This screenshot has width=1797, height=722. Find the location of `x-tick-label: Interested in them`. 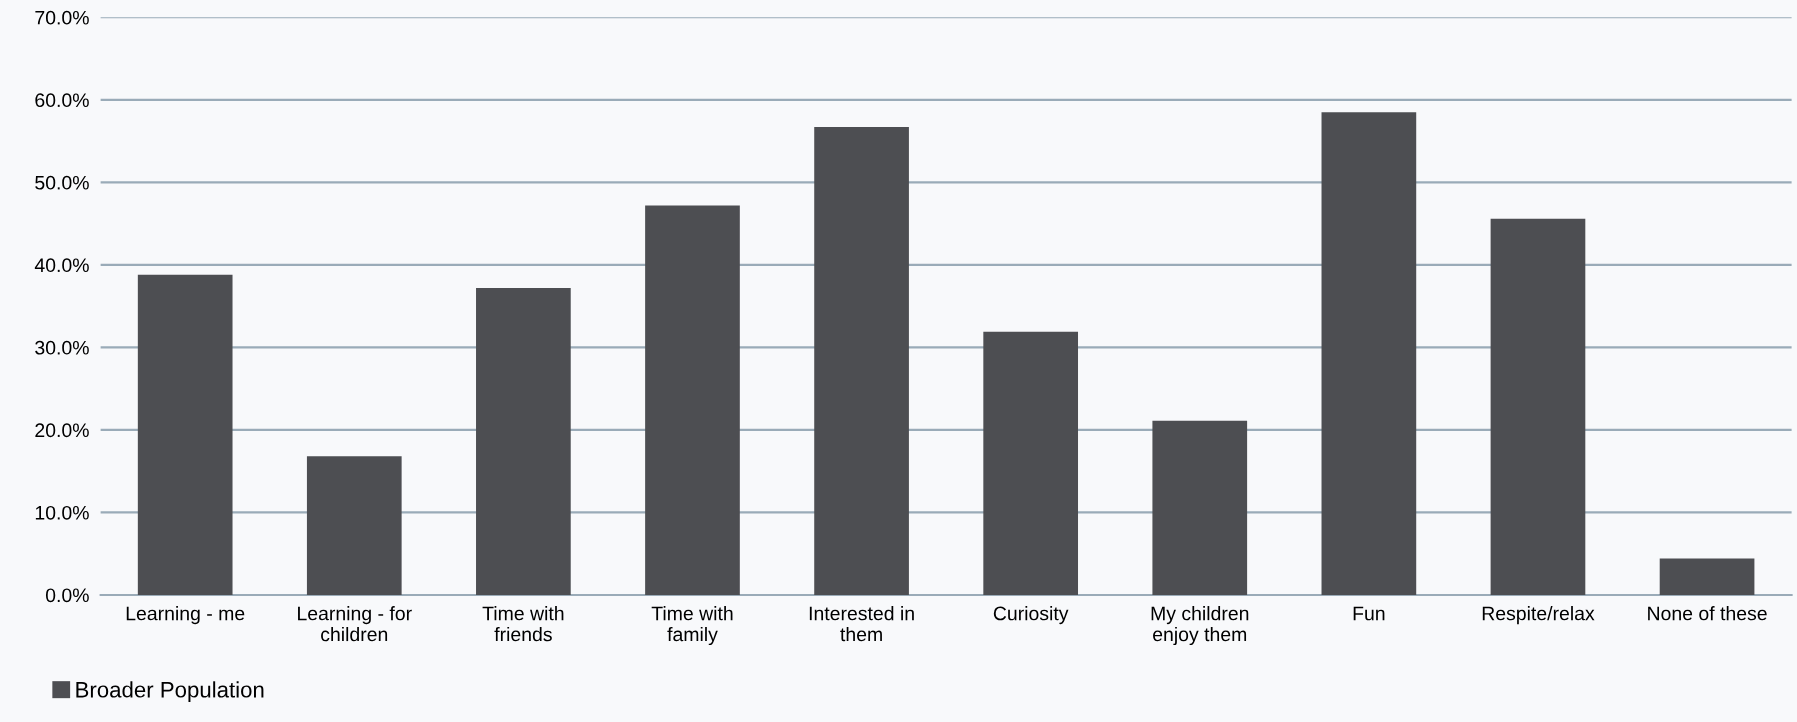

x-tick-label: Interested in them is located at coordinates (861, 624).